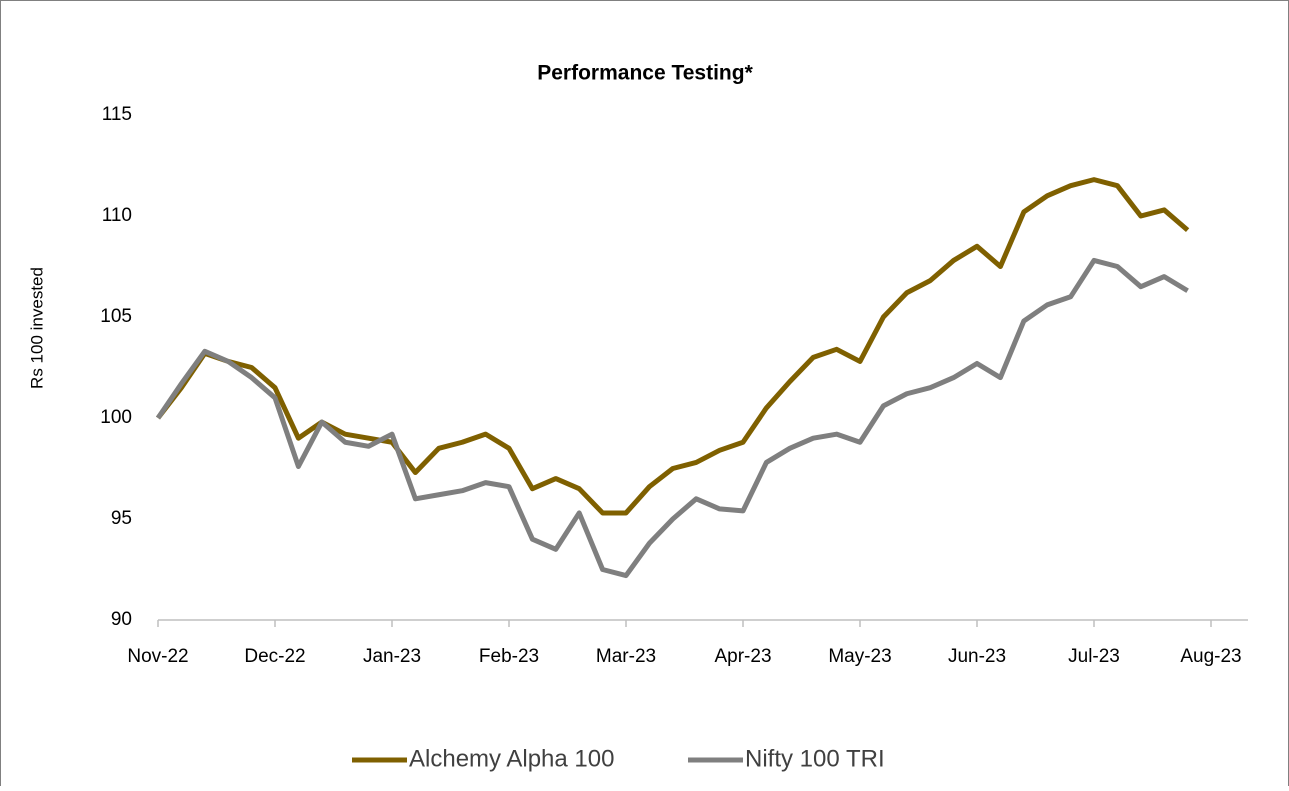 The height and width of the screenshot is (791, 1289). I want to click on y-tick-label: 90, so click(121, 619).